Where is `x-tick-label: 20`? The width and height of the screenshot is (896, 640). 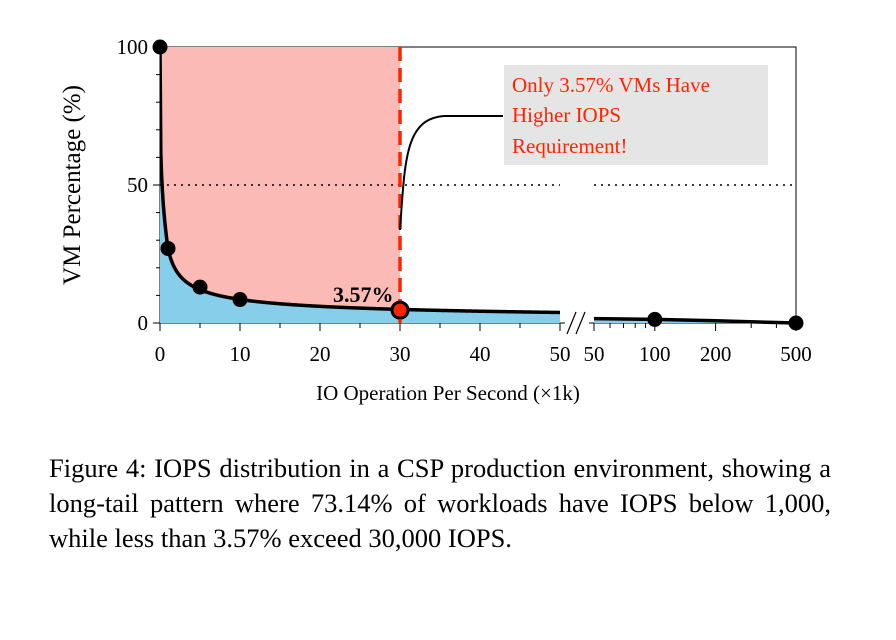 x-tick-label: 20 is located at coordinates (320, 354).